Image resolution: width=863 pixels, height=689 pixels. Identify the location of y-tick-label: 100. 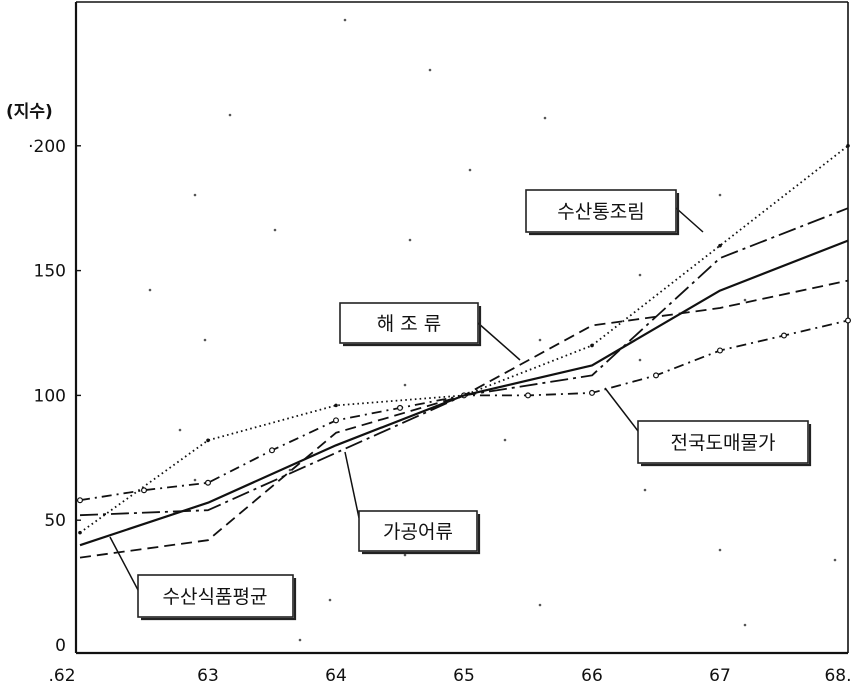
(50, 396).